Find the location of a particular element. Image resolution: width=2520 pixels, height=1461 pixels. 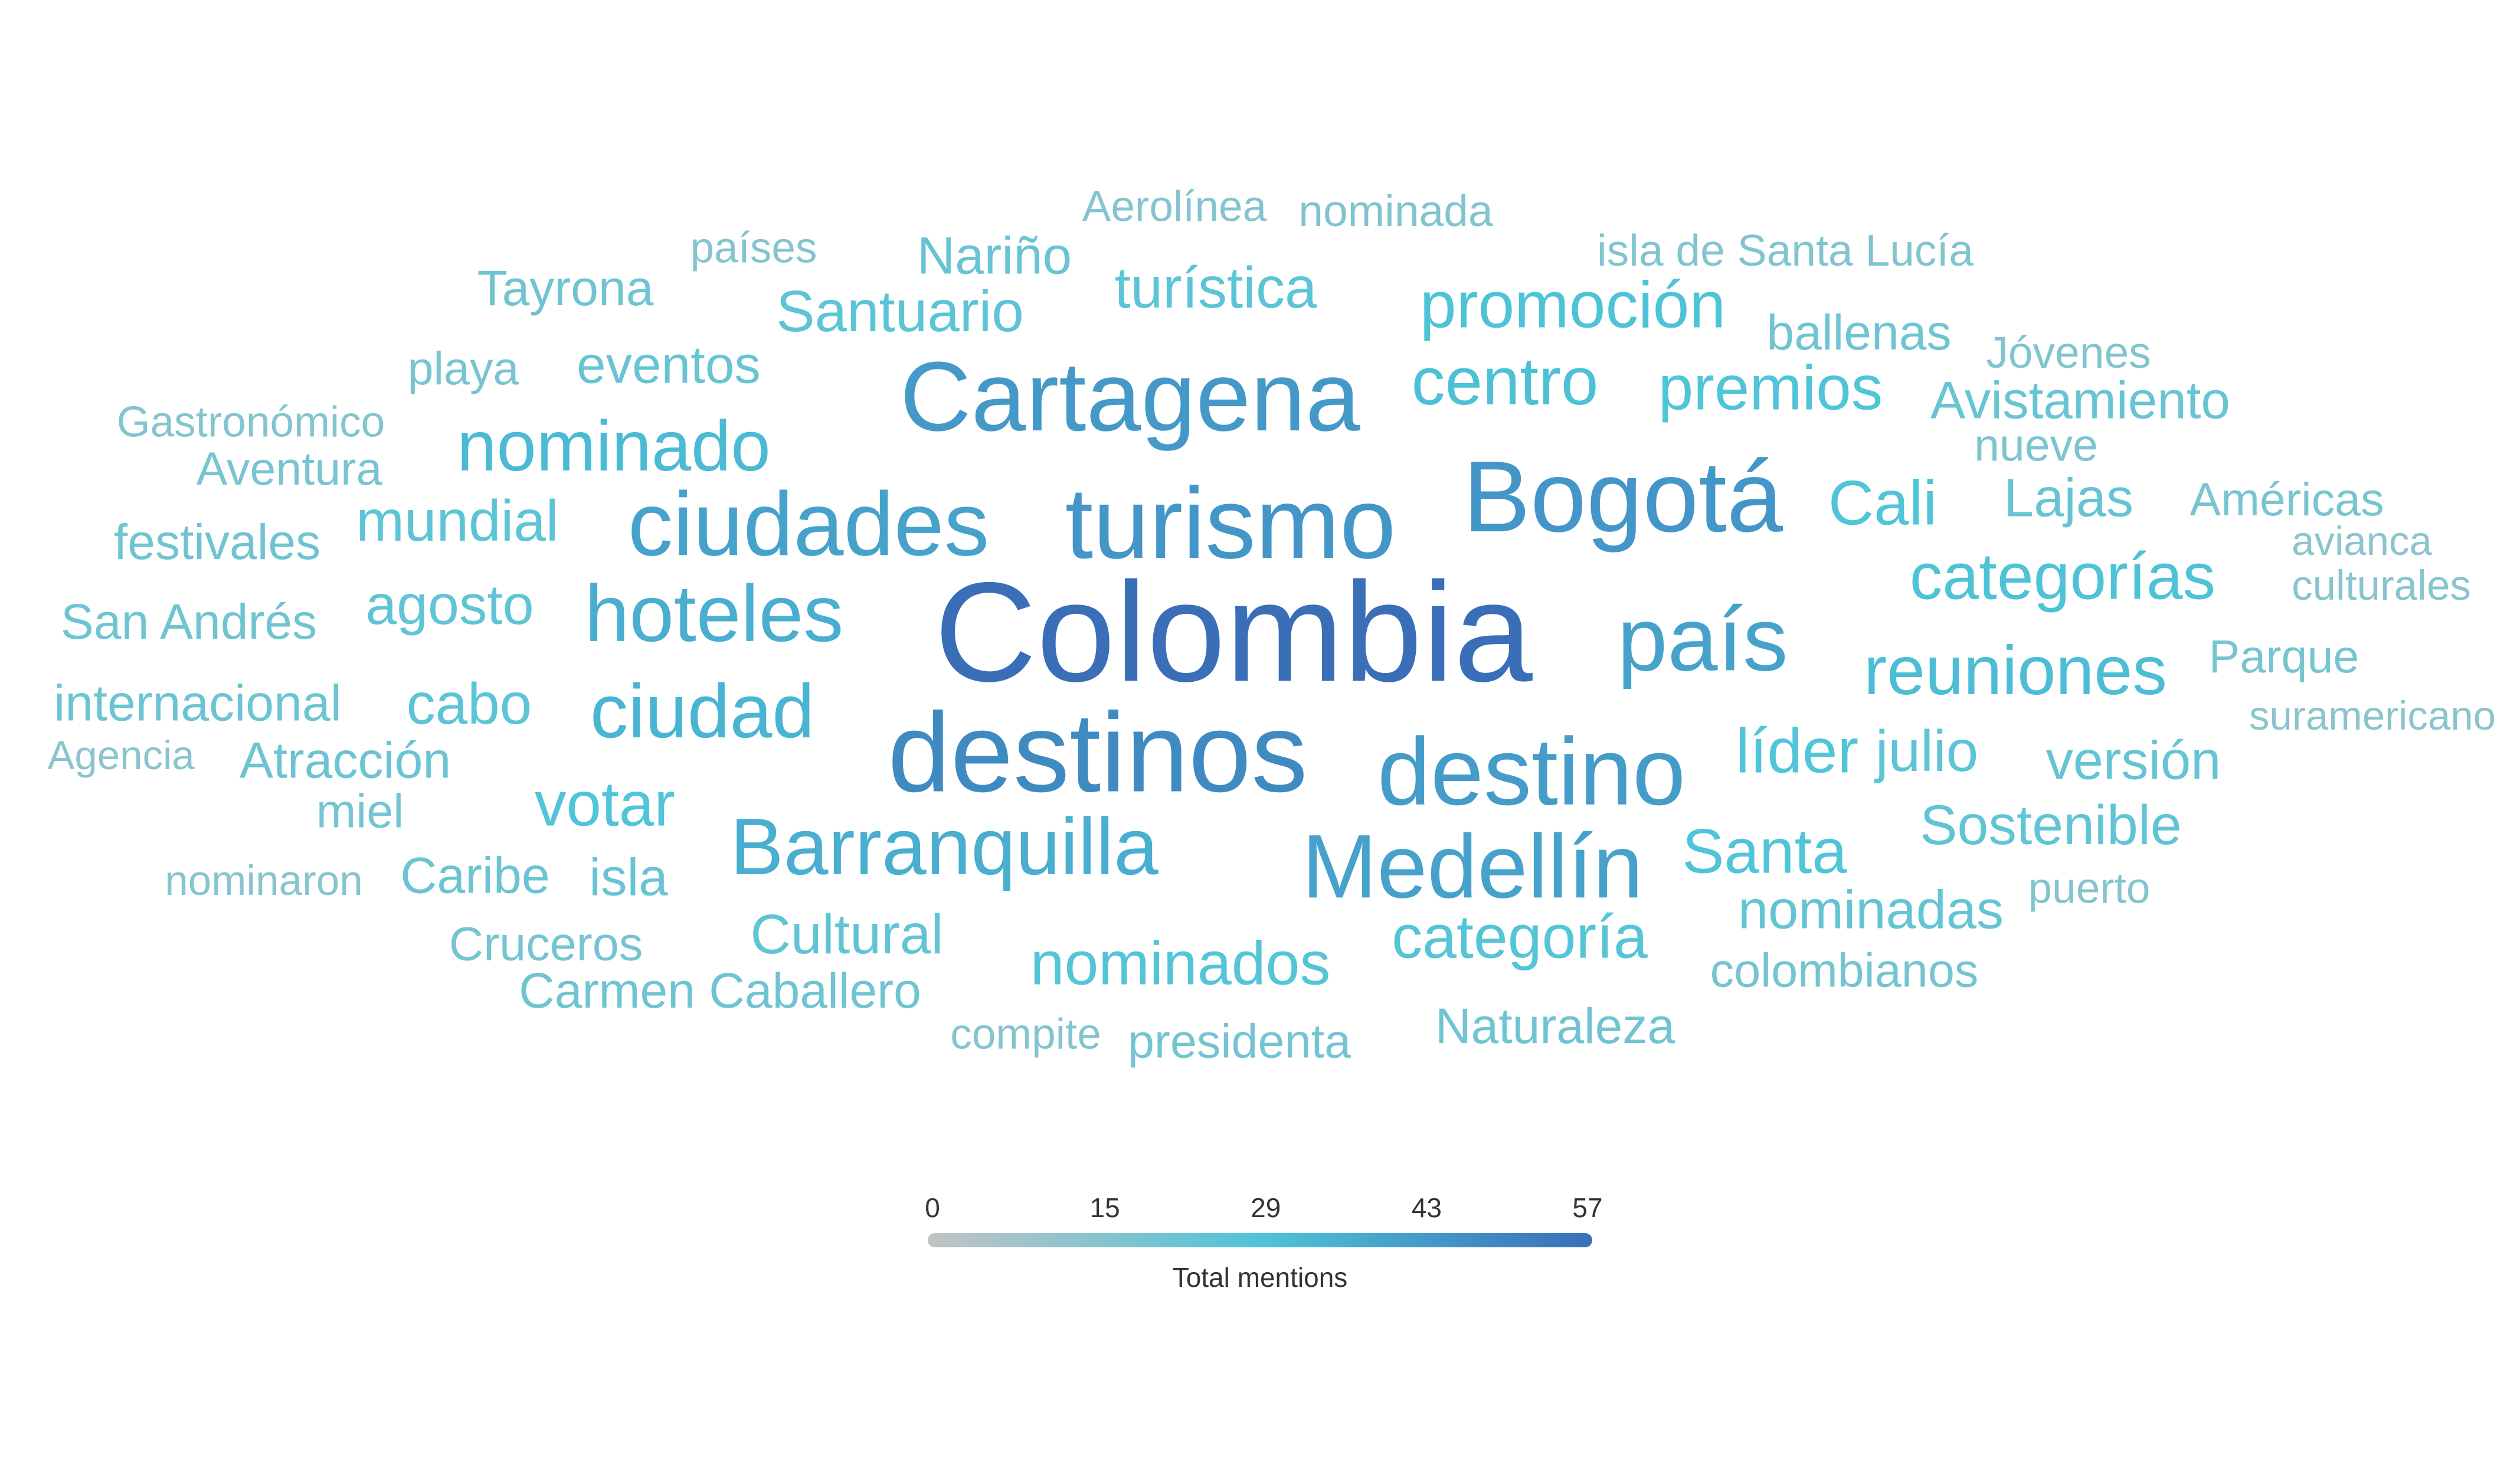

word-reuniones: reuniones is located at coordinates (2015, 670).